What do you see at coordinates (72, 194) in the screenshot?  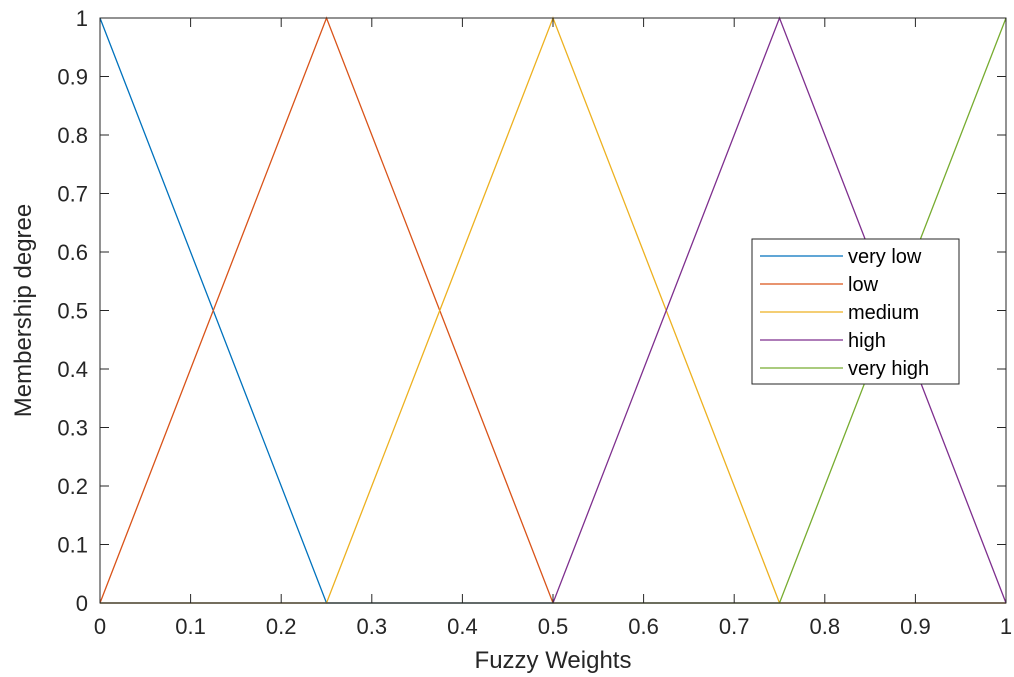 I see `y-tick-label: 0.7` at bounding box center [72, 194].